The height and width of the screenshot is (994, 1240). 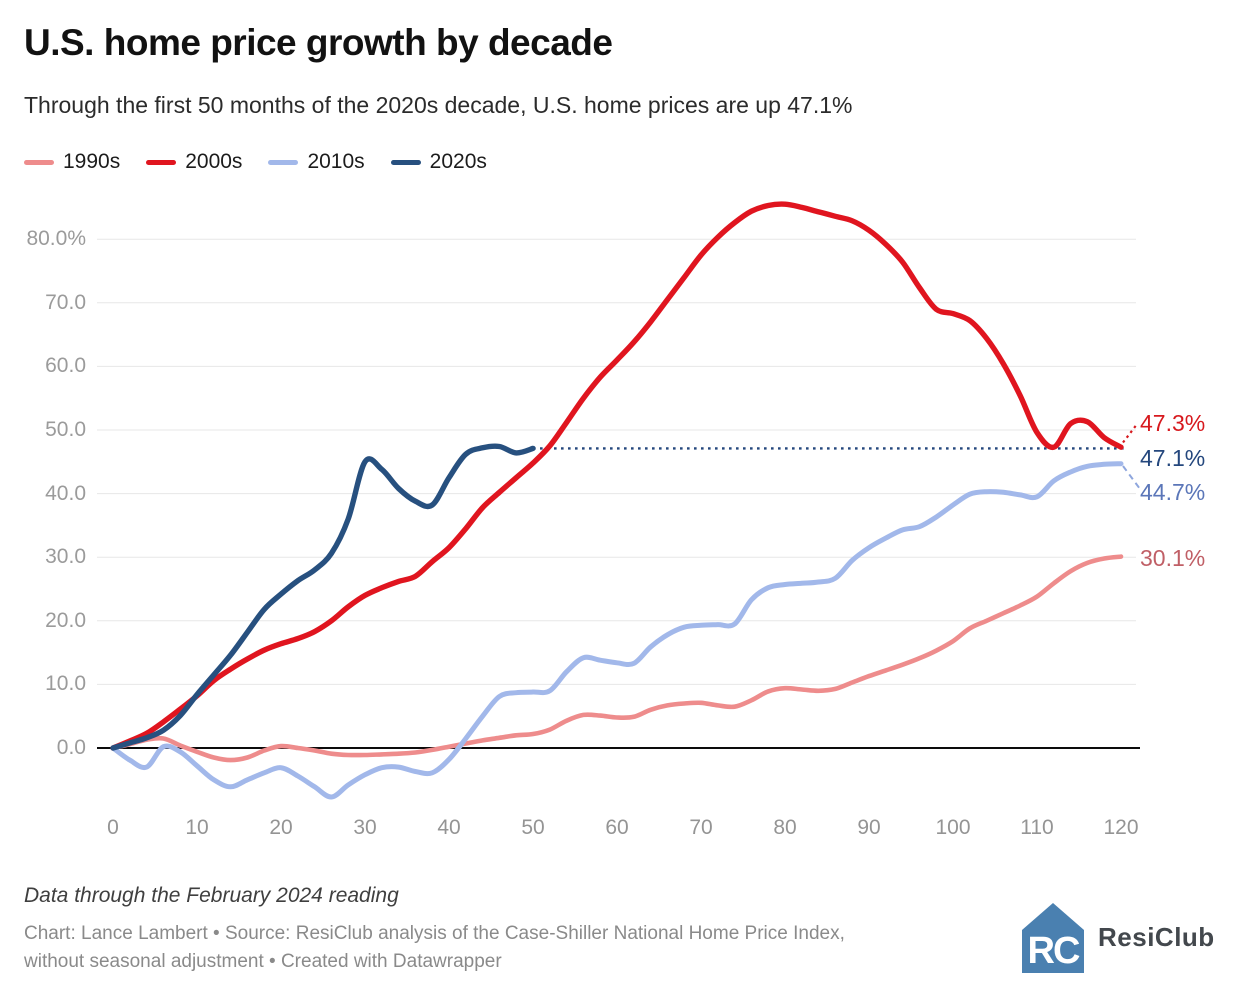 I want to click on x-tick-label: 110, so click(x=1037, y=827).